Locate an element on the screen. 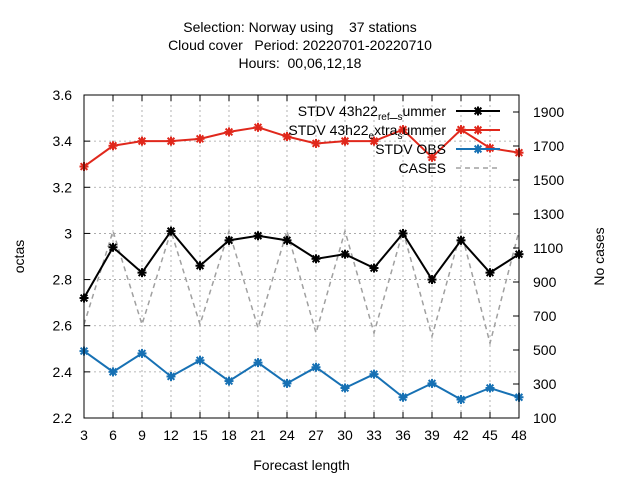 The image size is (640, 480). legend-label: CASES is located at coordinates (422, 168).